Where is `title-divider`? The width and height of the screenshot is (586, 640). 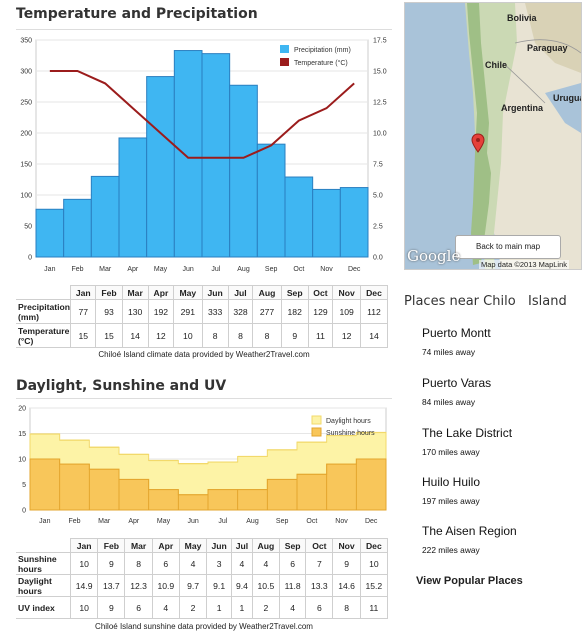
title-divider is located at coordinates (204, 29).